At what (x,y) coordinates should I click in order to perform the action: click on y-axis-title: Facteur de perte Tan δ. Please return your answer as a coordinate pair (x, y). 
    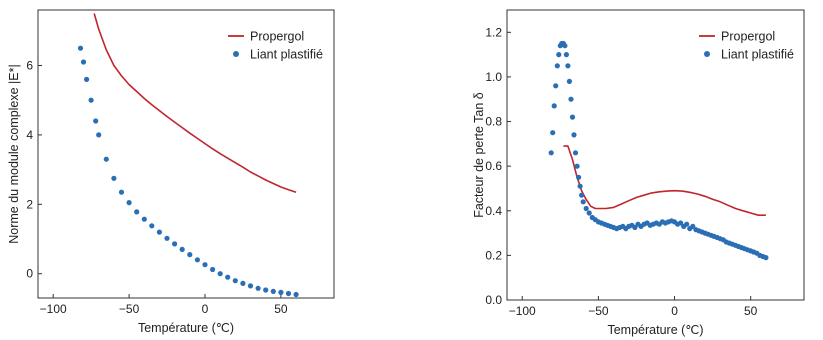
    Looking at the image, I should click on (479, 155).